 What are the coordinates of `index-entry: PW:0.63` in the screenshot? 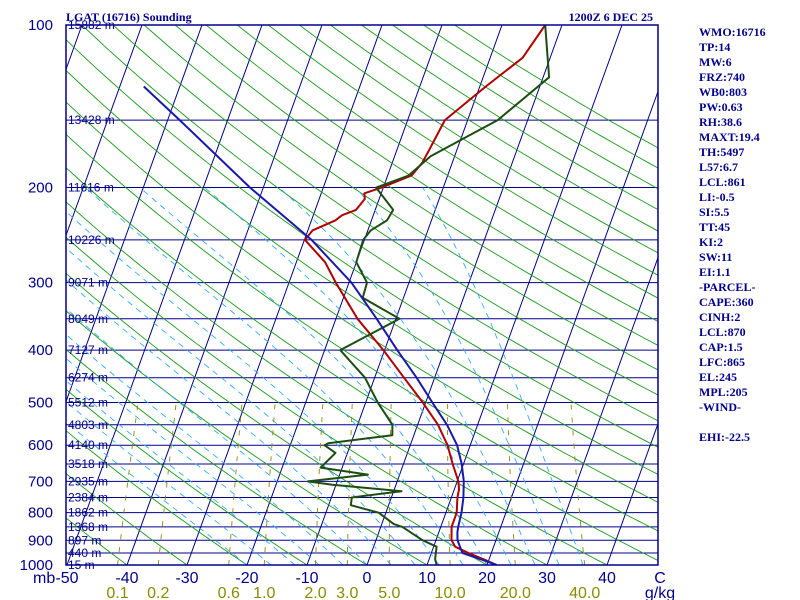 It's located at (721, 107).